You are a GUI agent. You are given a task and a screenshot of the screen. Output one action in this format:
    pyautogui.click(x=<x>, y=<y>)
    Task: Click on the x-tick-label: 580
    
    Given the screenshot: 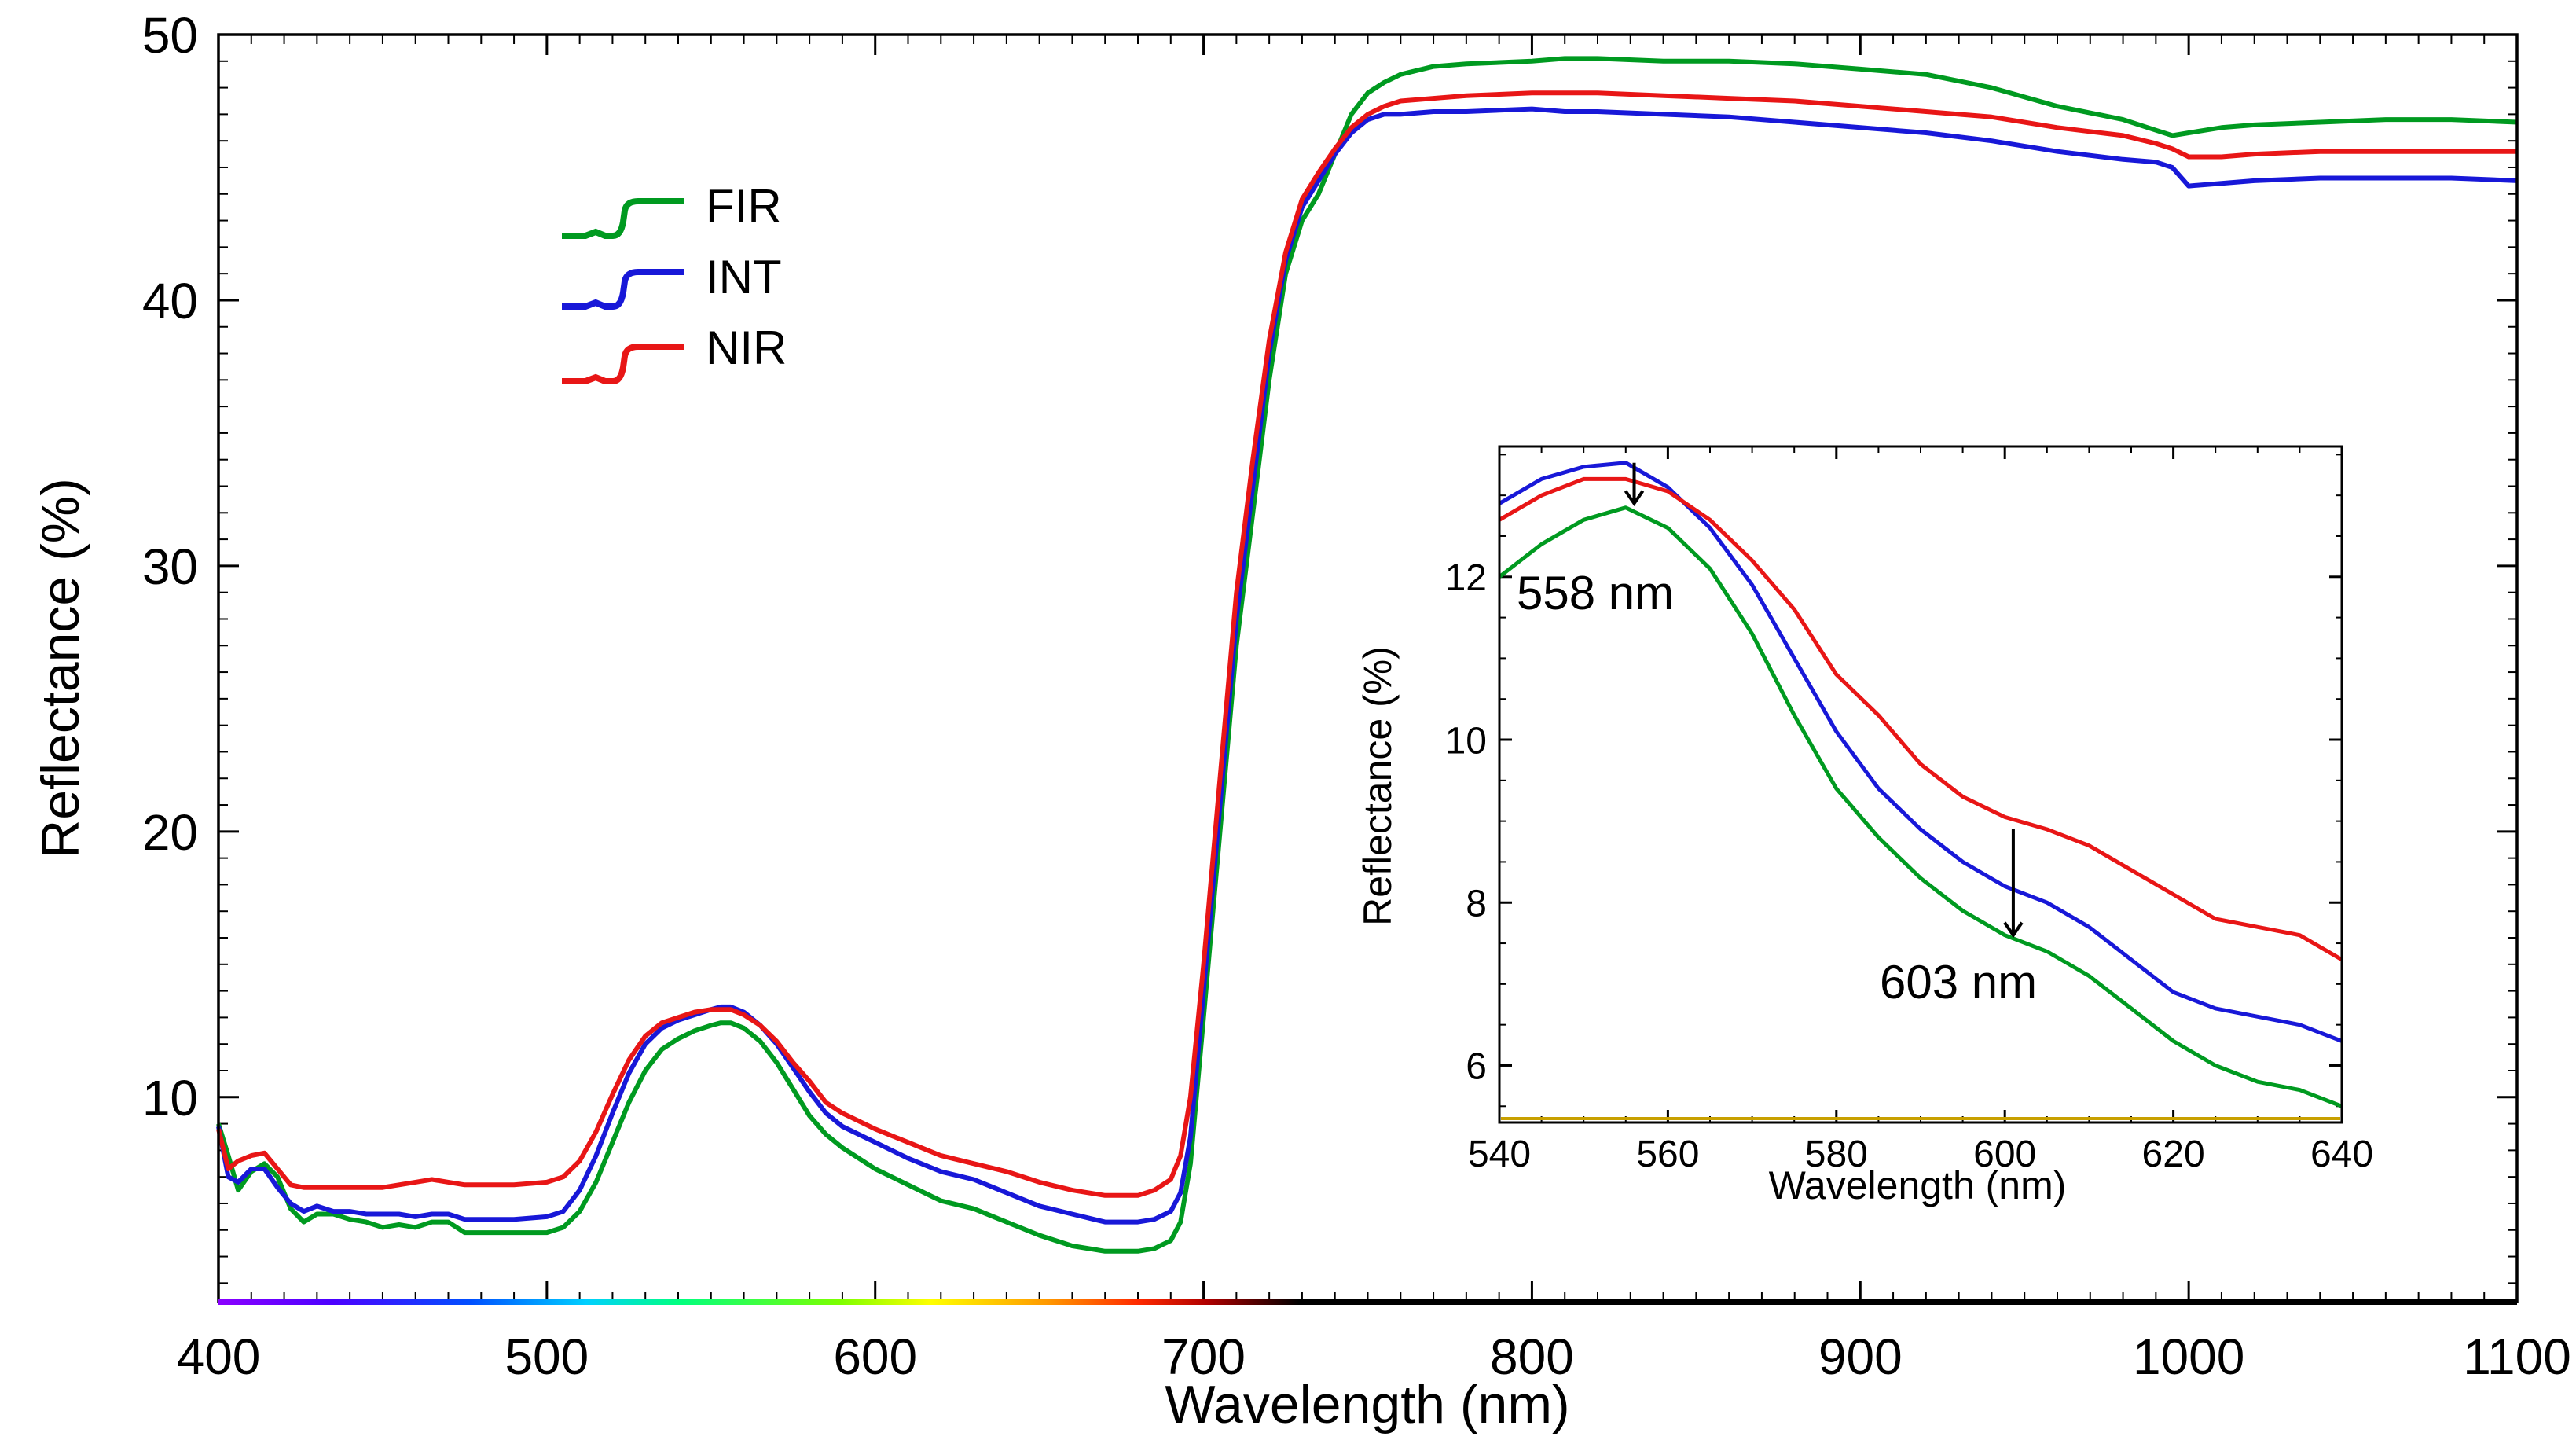 What is the action you would take?
    pyautogui.click(x=1836, y=1154)
    